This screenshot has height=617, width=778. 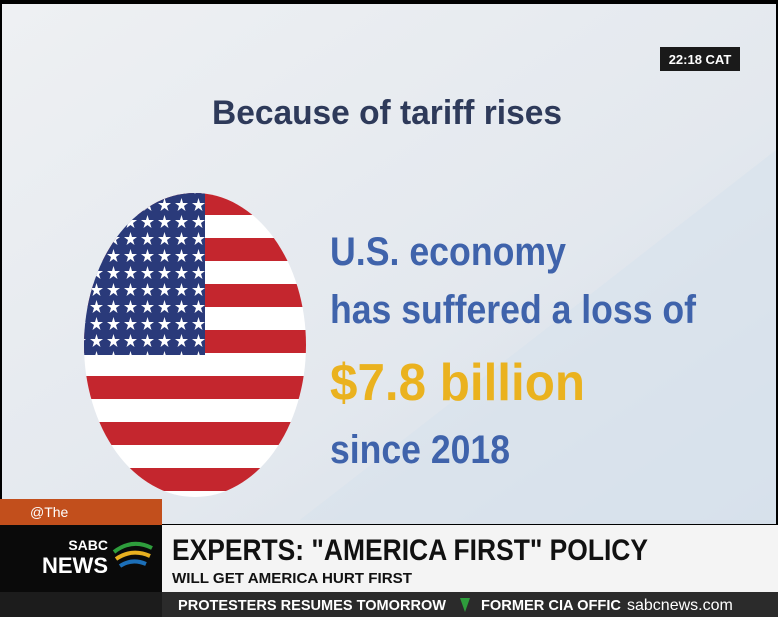 I want to click on tag: @The, so click(x=49, y=512).